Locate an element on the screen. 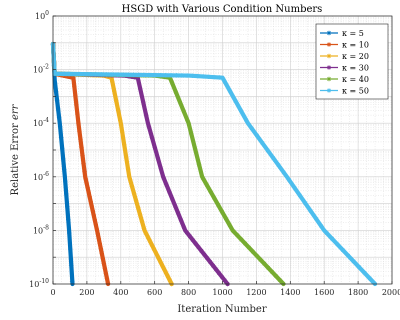 This screenshot has width=400, height=320. x-tick-labels: 0 200 400 600 800 1000 1200 1400 1600 1800 2000 is located at coordinates (225, 292).